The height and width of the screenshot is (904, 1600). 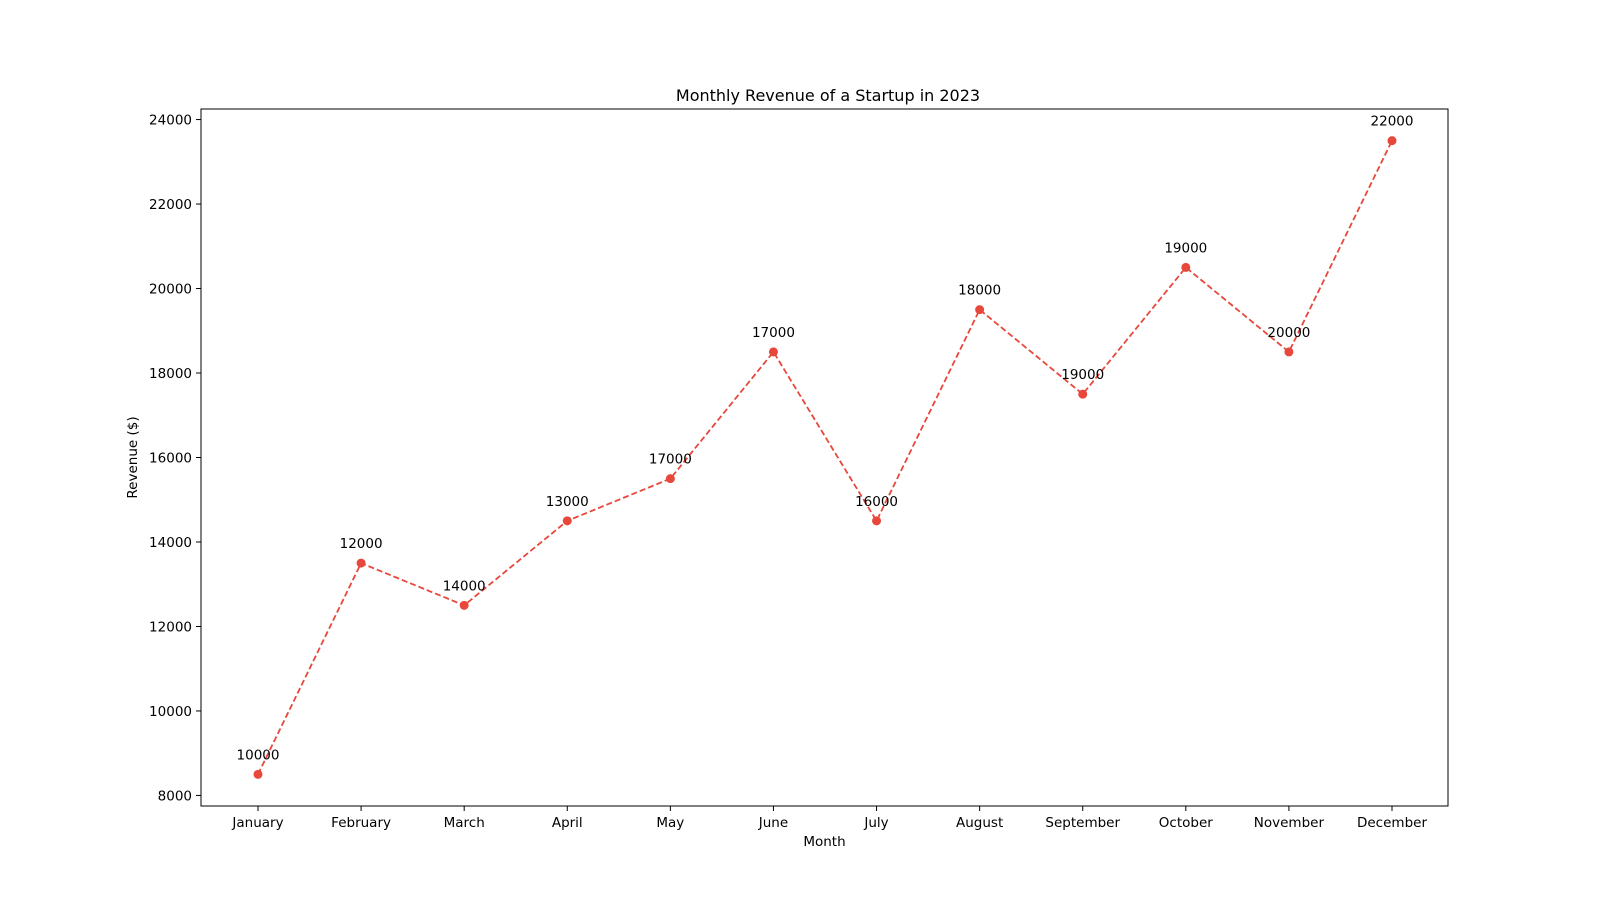 I want to click on y-axis-label: Revenue ($), so click(x=133, y=457).